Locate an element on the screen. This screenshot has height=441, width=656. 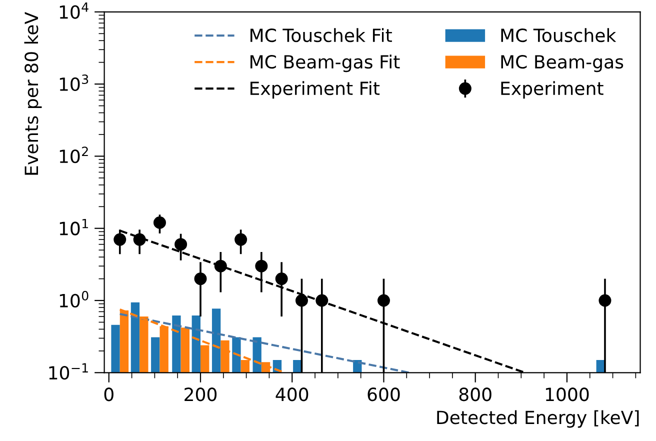
legend-label: MC Touschek is located at coordinates (558, 35).